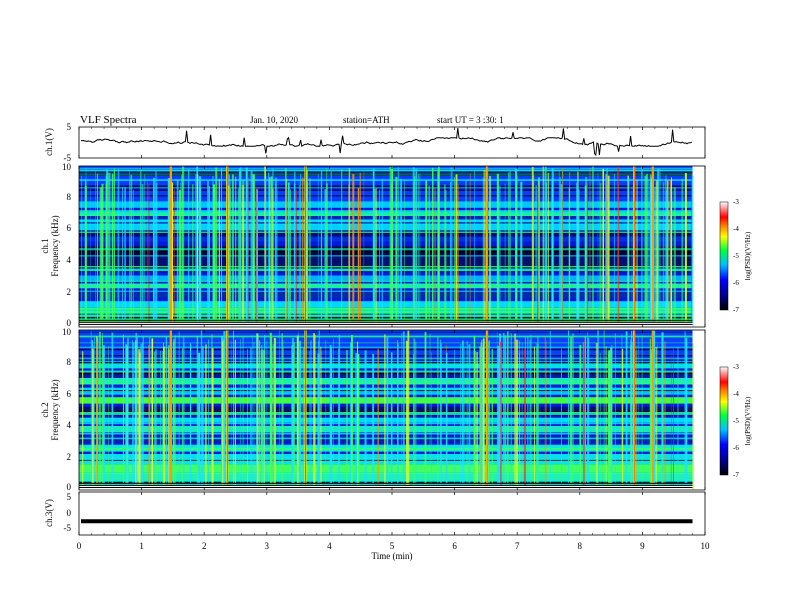  Describe the element at coordinates (470, 120) in the screenshot. I see `start-time-label: start UT = 3 :30: 1` at that location.